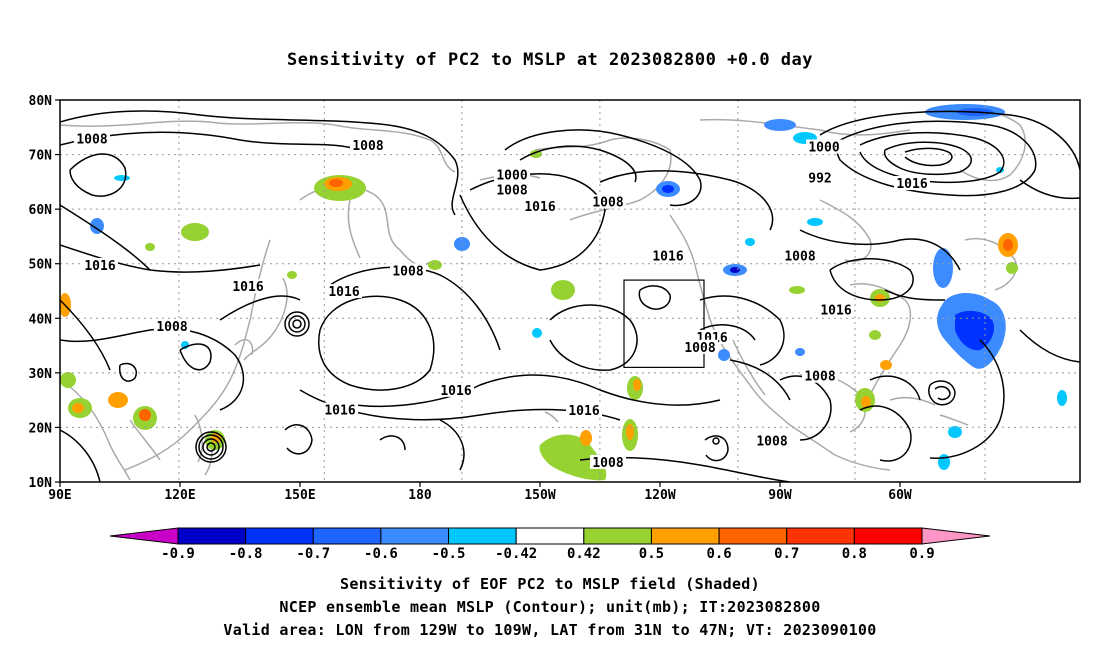 This screenshot has width=1100, height=650. What do you see at coordinates (41, 374) in the screenshot?
I see `lat-label: 30N` at bounding box center [41, 374].